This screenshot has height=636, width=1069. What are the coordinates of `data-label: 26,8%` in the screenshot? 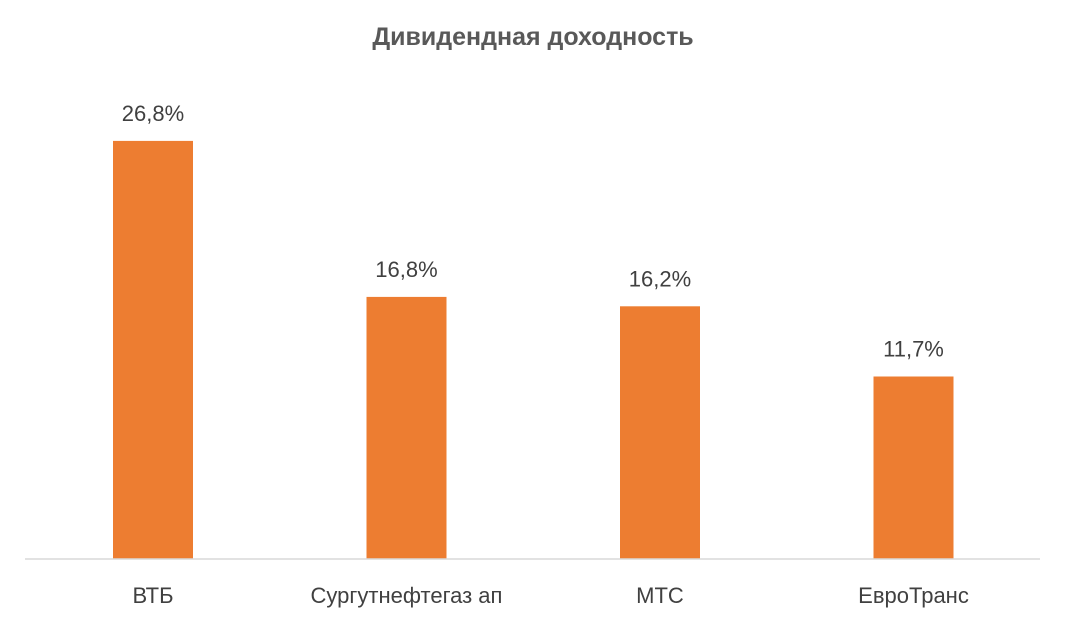 It's located at (153, 113).